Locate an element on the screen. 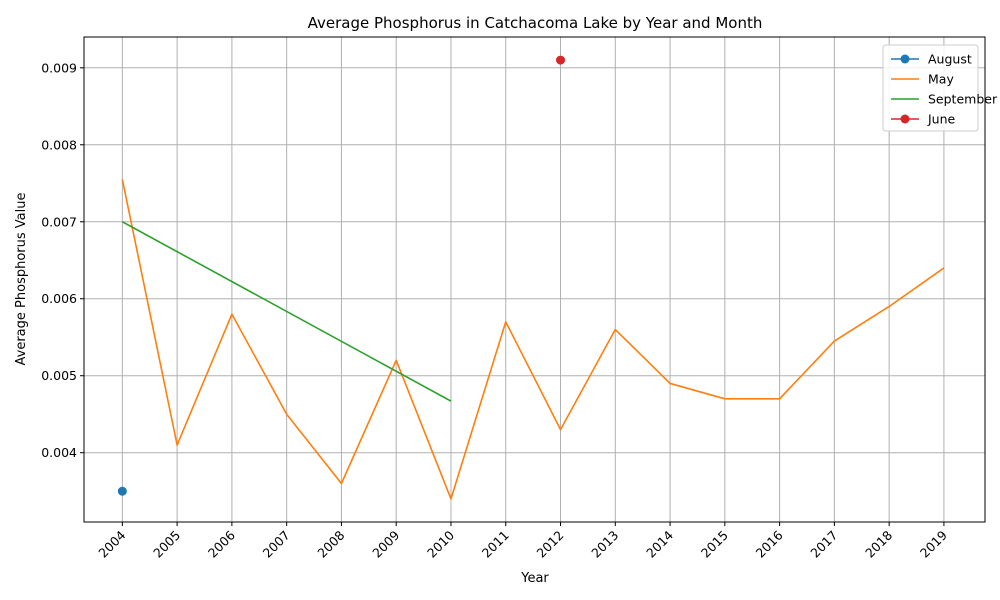 The image size is (1000, 600). data-point-june is located at coordinates (561, 60).